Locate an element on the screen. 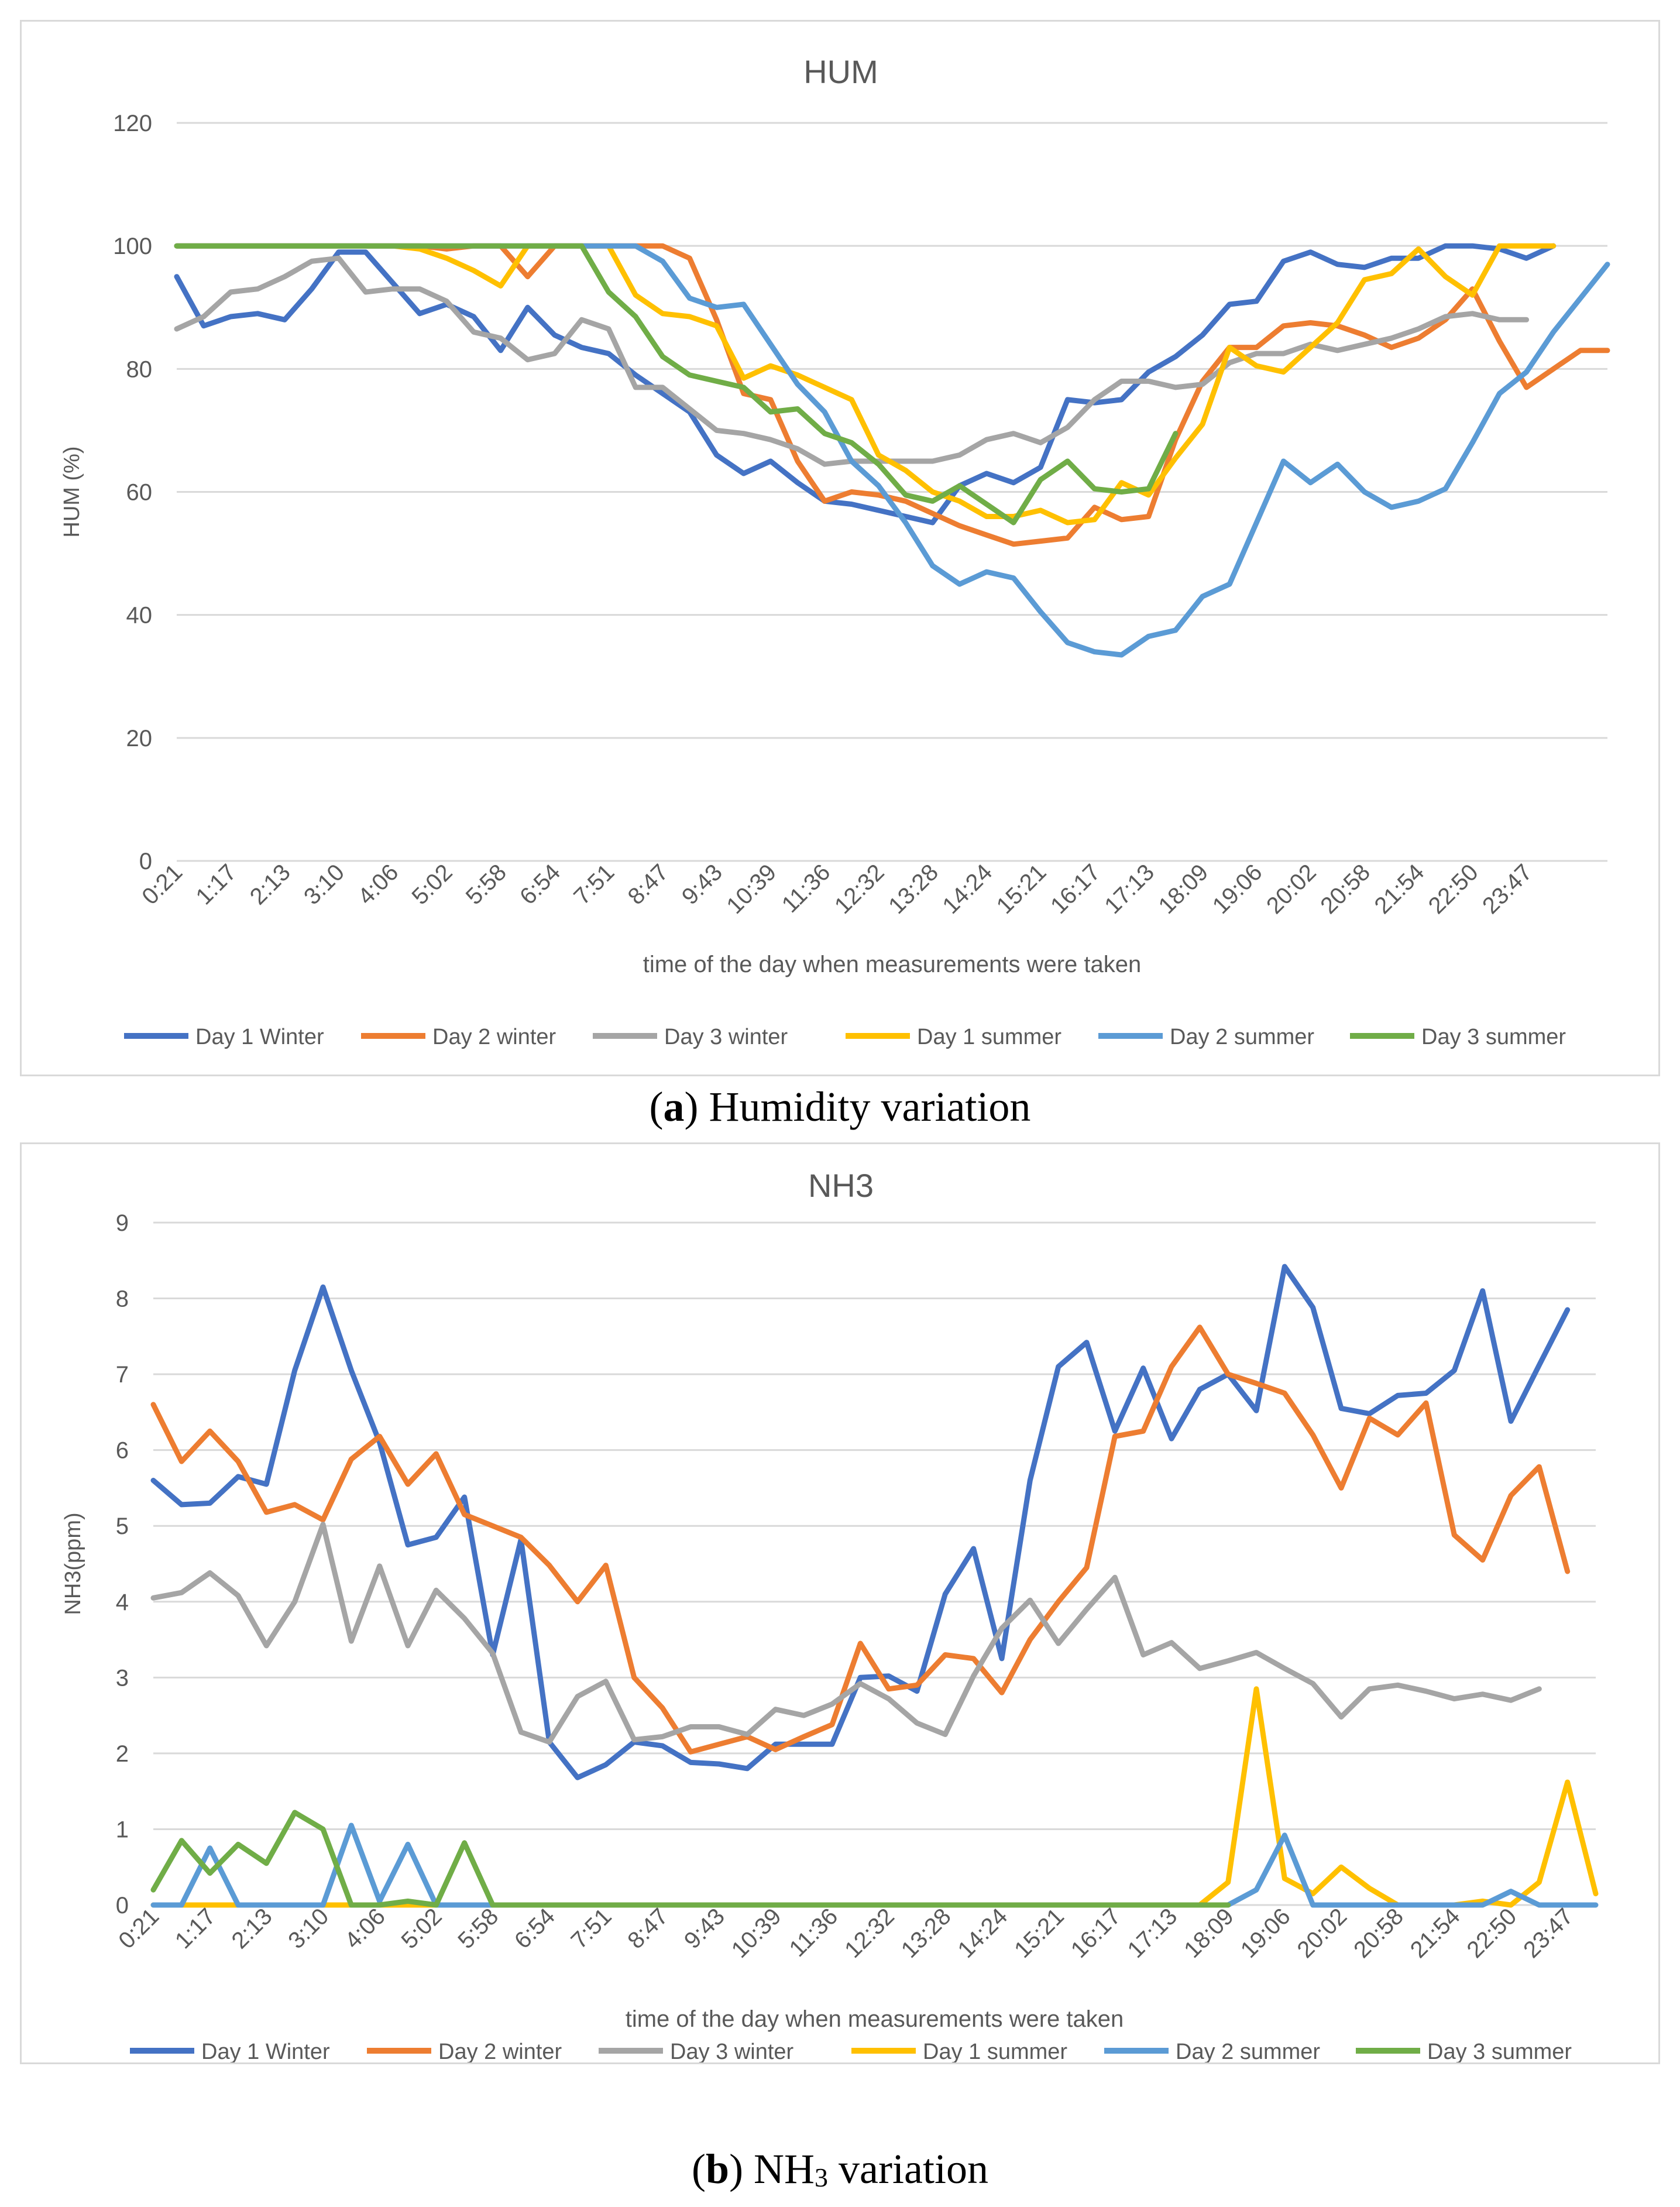  y-tick-label: 3 is located at coordinates (122, 1678).